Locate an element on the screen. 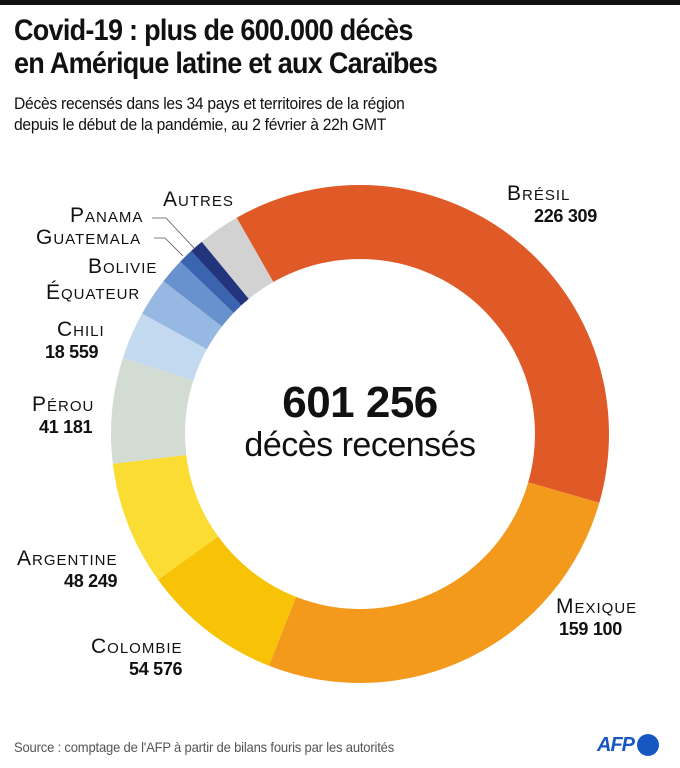 The width and height of the screenshot is (680, 768). label-name: Colombie is located at coordinates (137, 646).